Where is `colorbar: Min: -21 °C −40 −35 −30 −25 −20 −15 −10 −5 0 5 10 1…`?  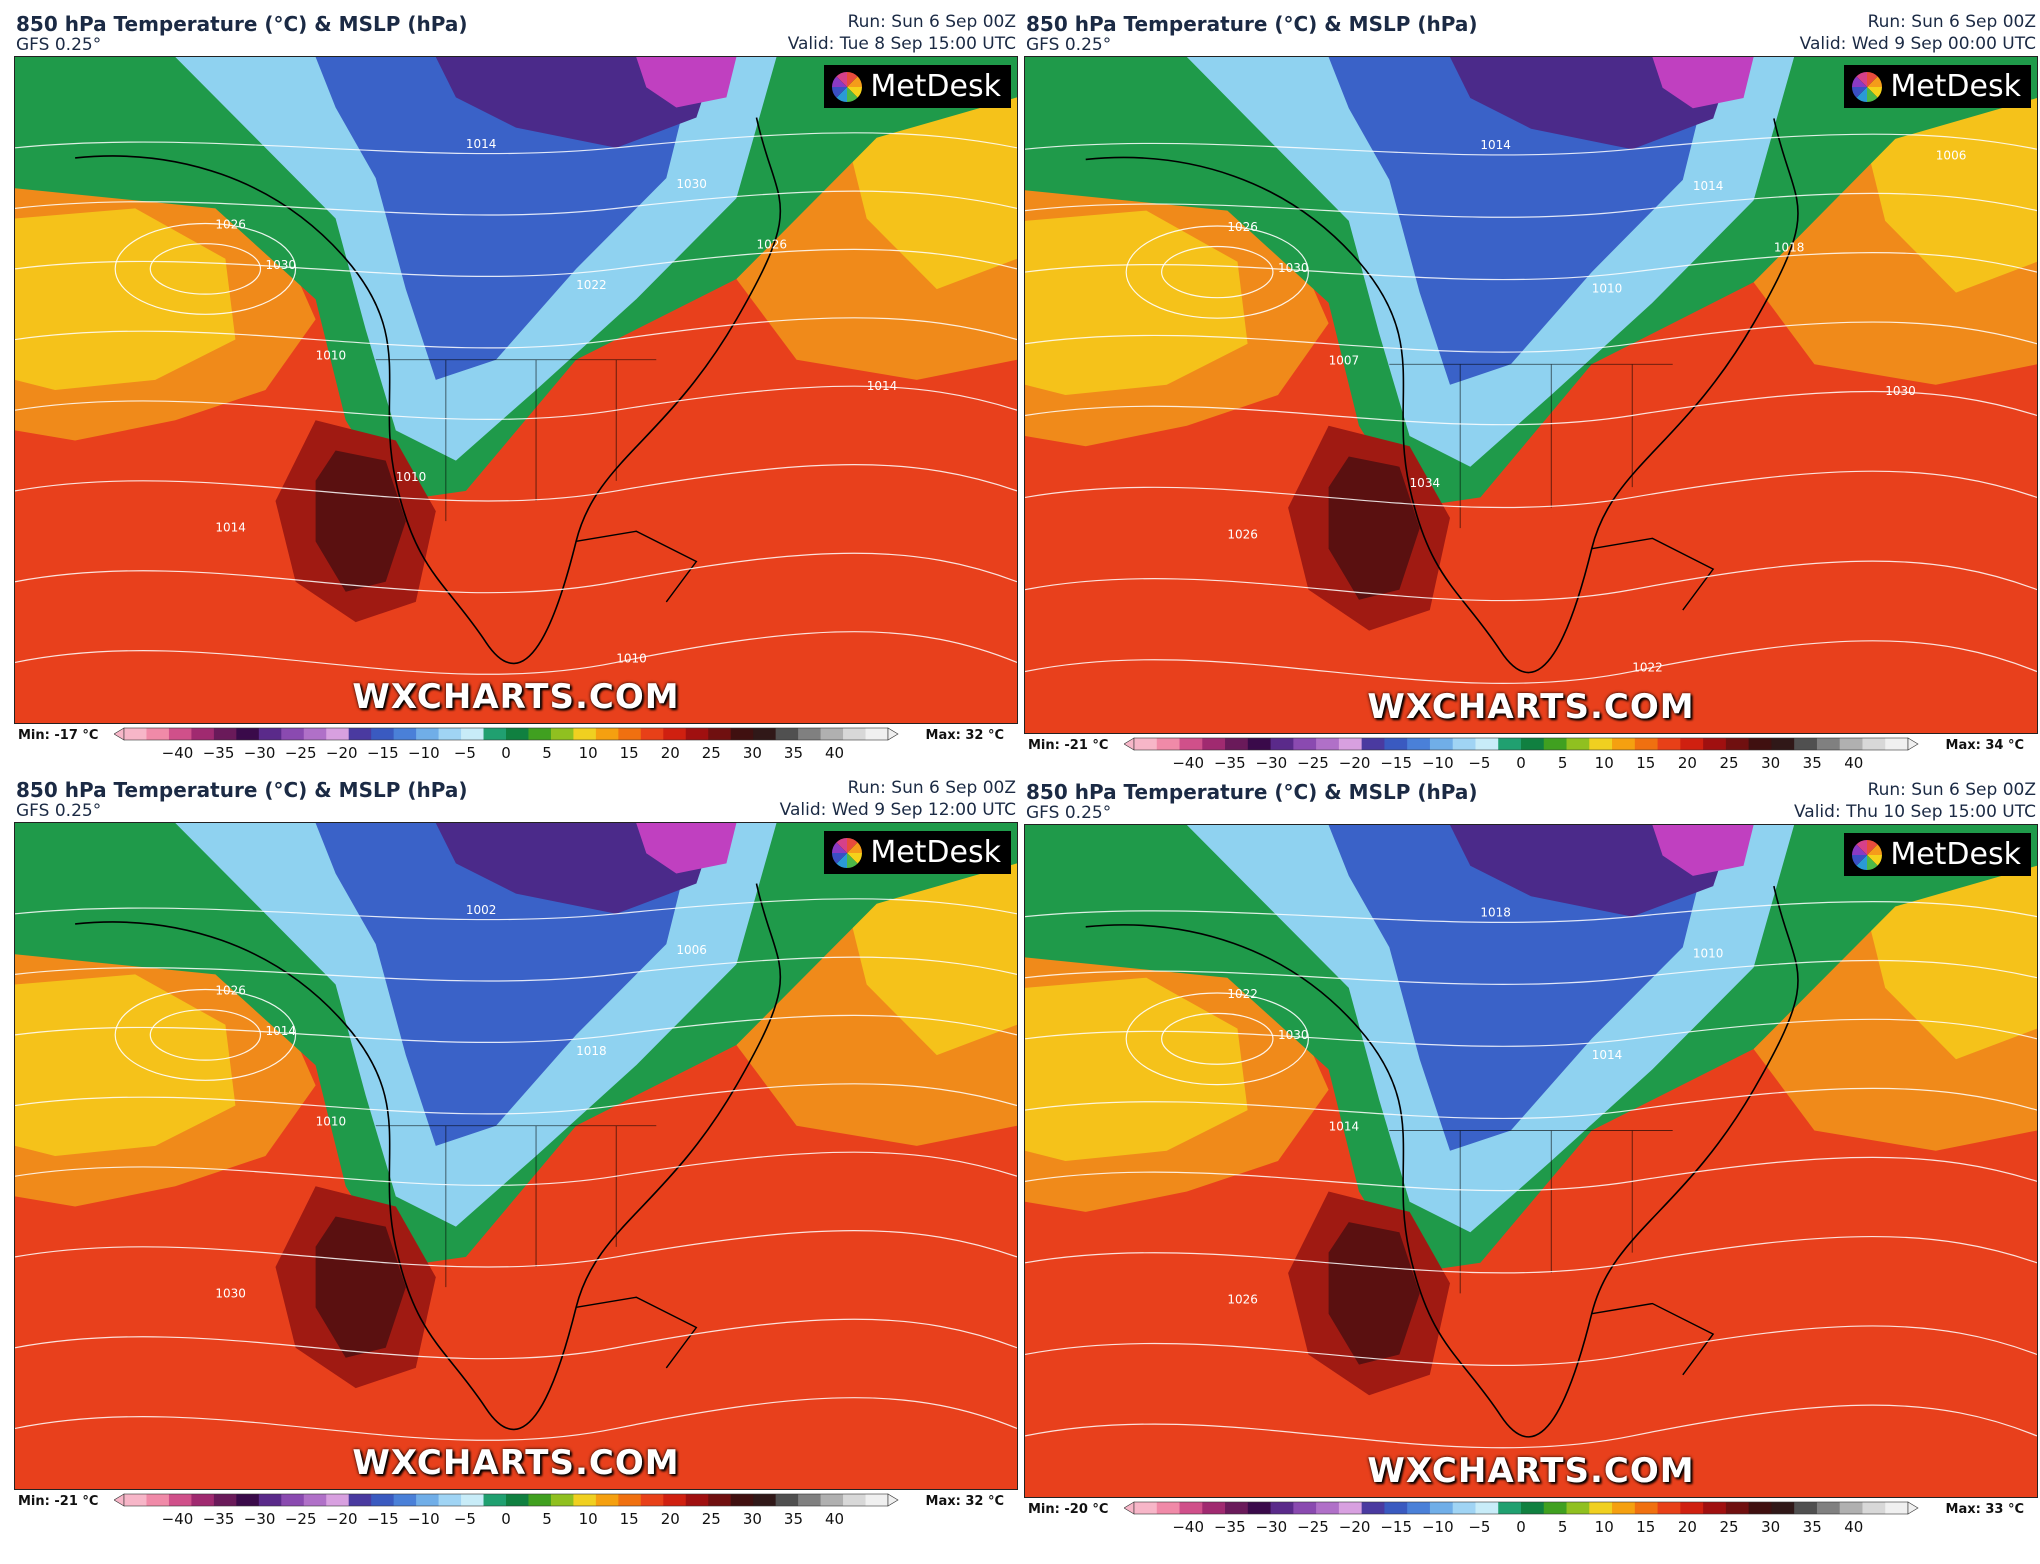 colorbar: Min: -21 °C −40 −35 −30 −25 −20 −15 −10 −5 0 5 10 1… is located at coordinates (516, 1510).